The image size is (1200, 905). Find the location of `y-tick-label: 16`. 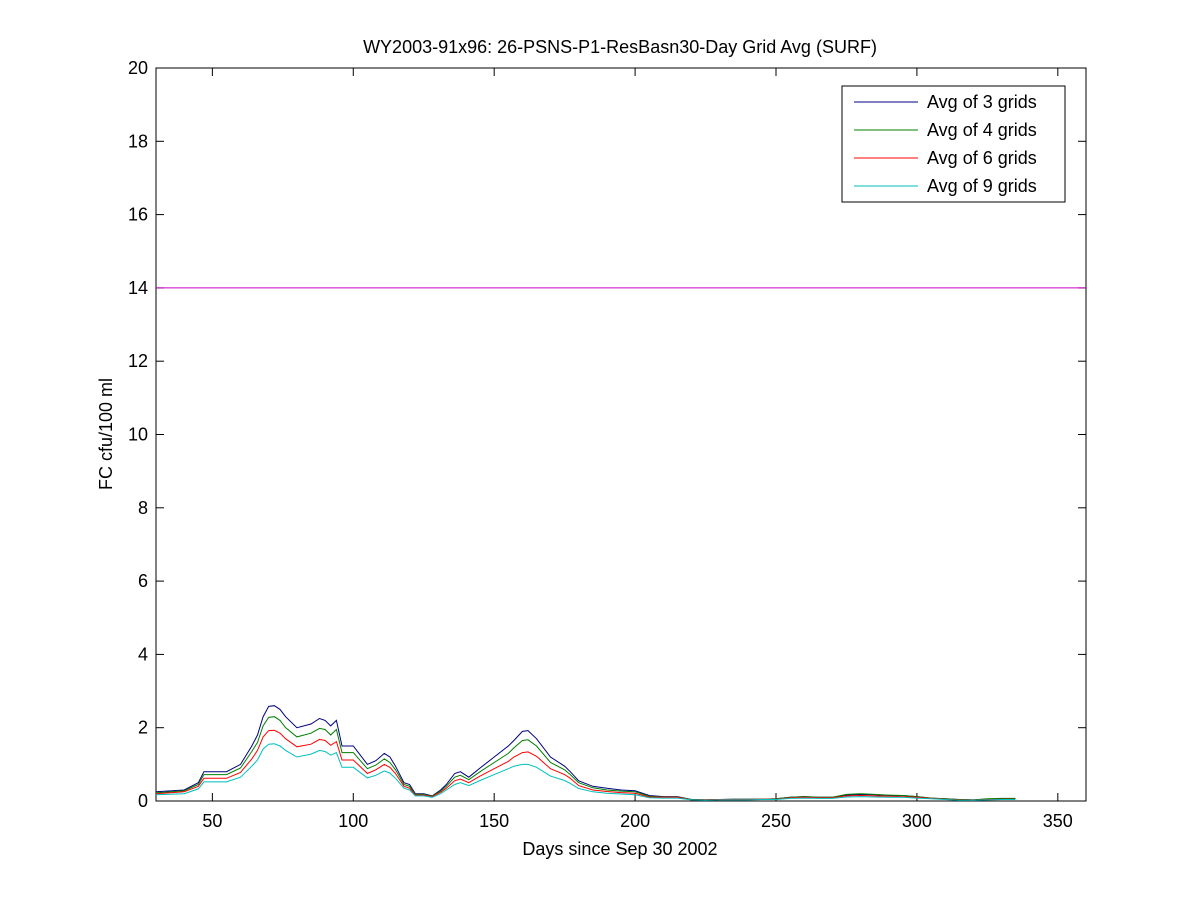

y-tick-label: 16 is located at coordinates (138, 215).